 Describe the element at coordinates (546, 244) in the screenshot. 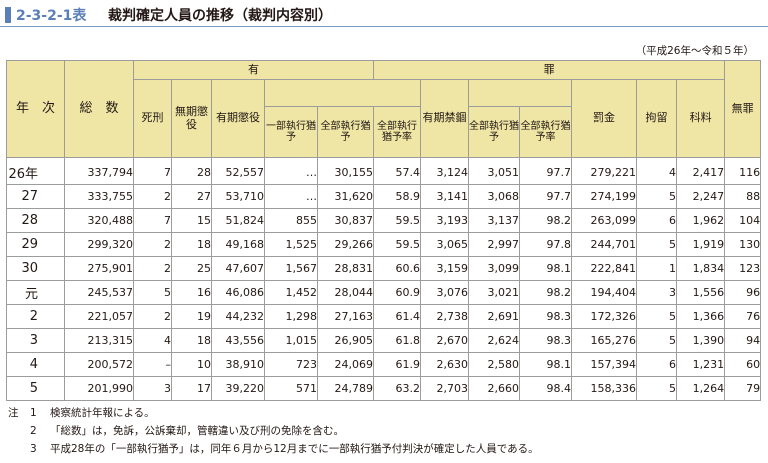

I see `cell-conf_rate: 97.8` at that location.